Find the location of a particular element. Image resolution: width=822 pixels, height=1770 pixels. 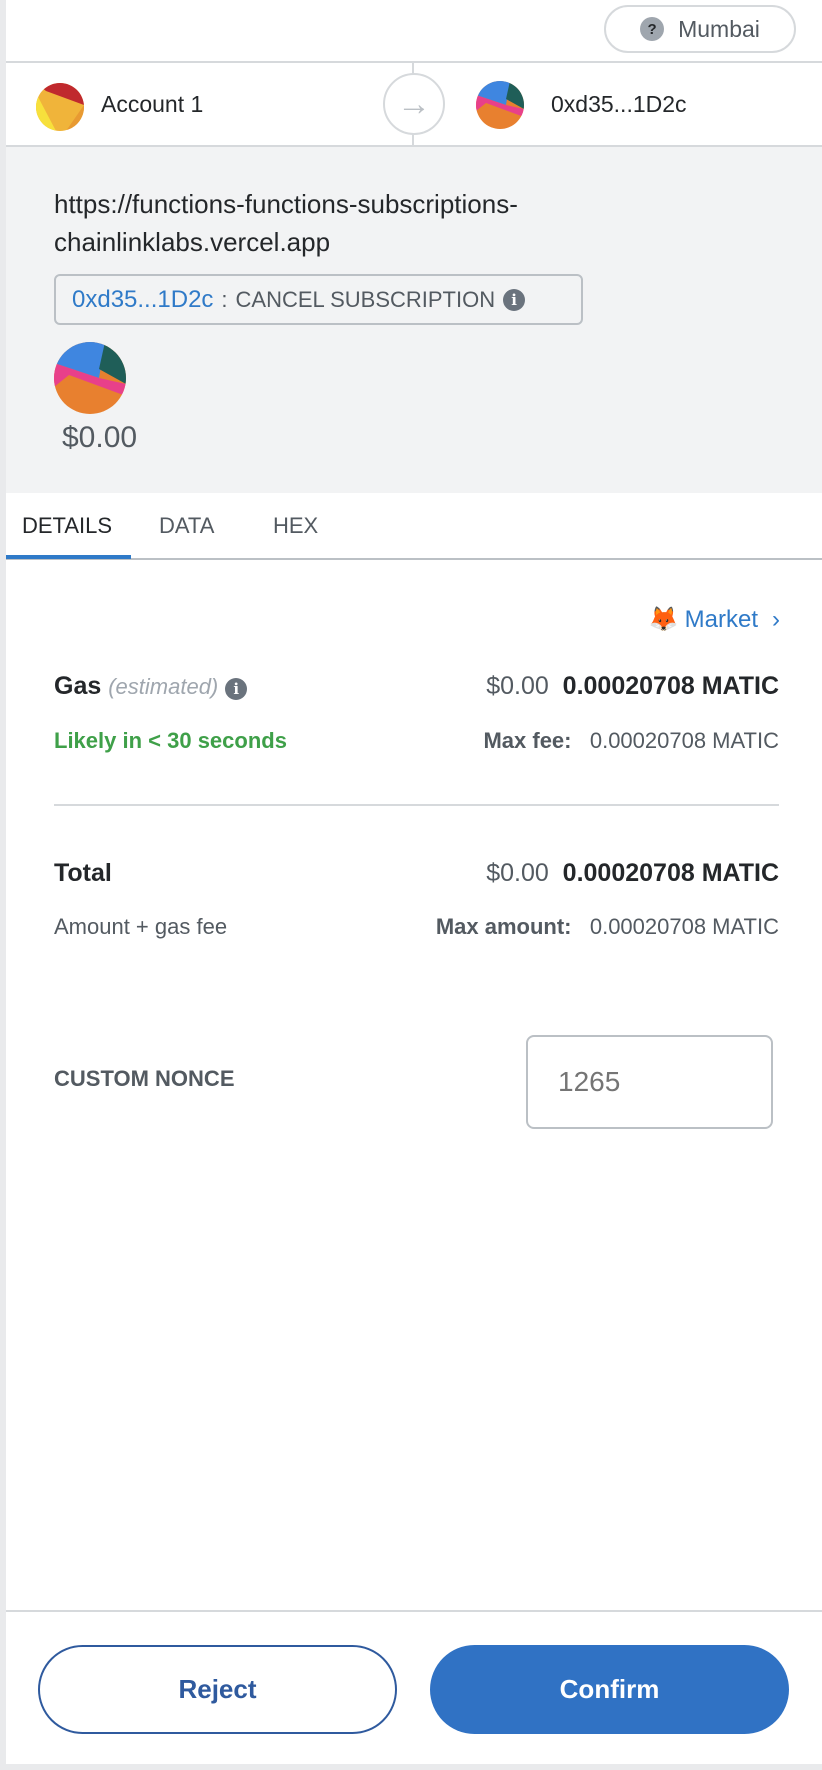

market-label: Market is located at coordinates (721, 619).